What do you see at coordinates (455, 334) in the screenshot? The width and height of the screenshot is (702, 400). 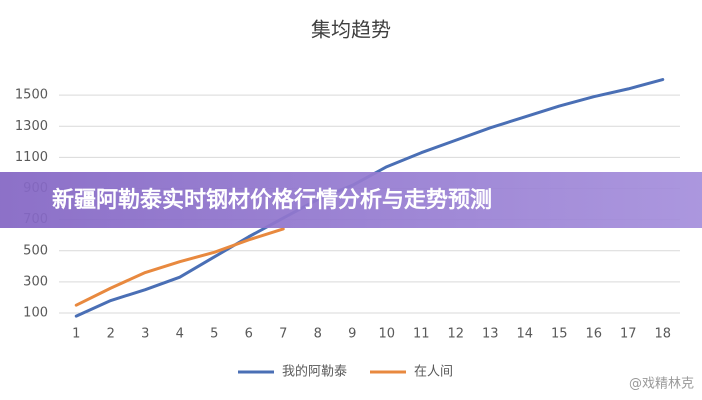 I see `x-tick-label: 12` at bounding box center [455, 334].